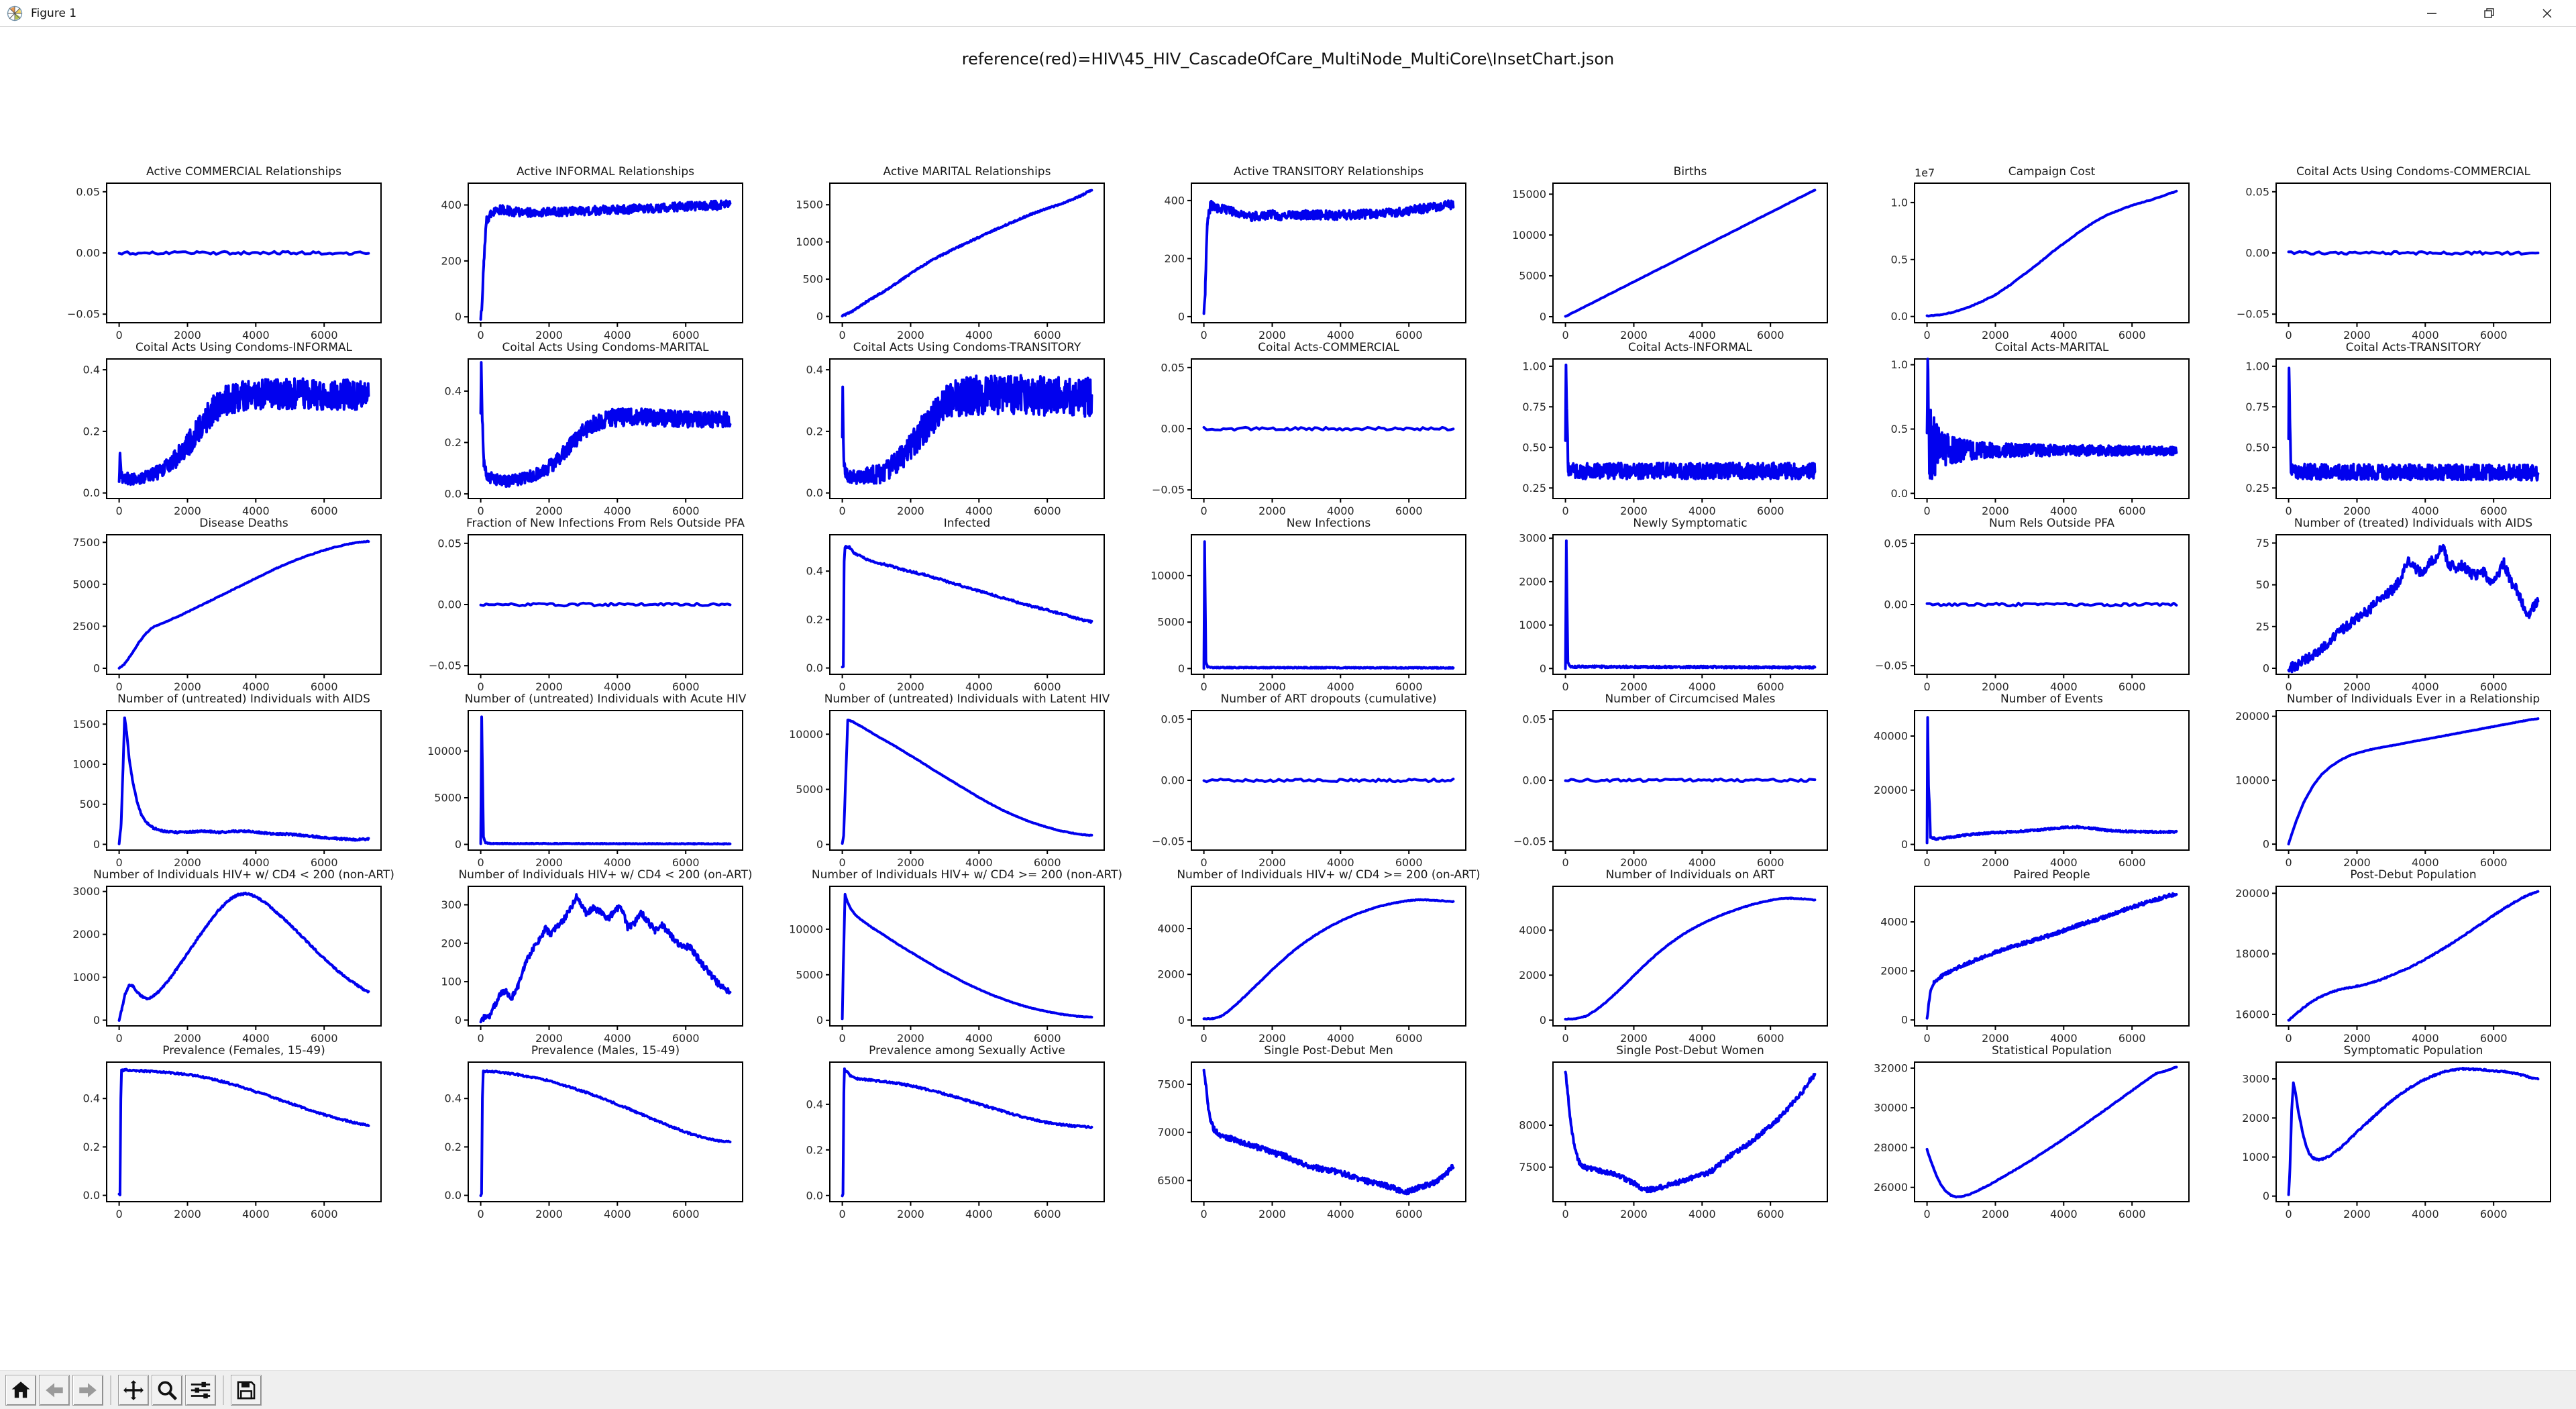 The height and width of the screenshot is (1409, 2576). I want to click on svg-text: 0.4, so click(91, 1098).